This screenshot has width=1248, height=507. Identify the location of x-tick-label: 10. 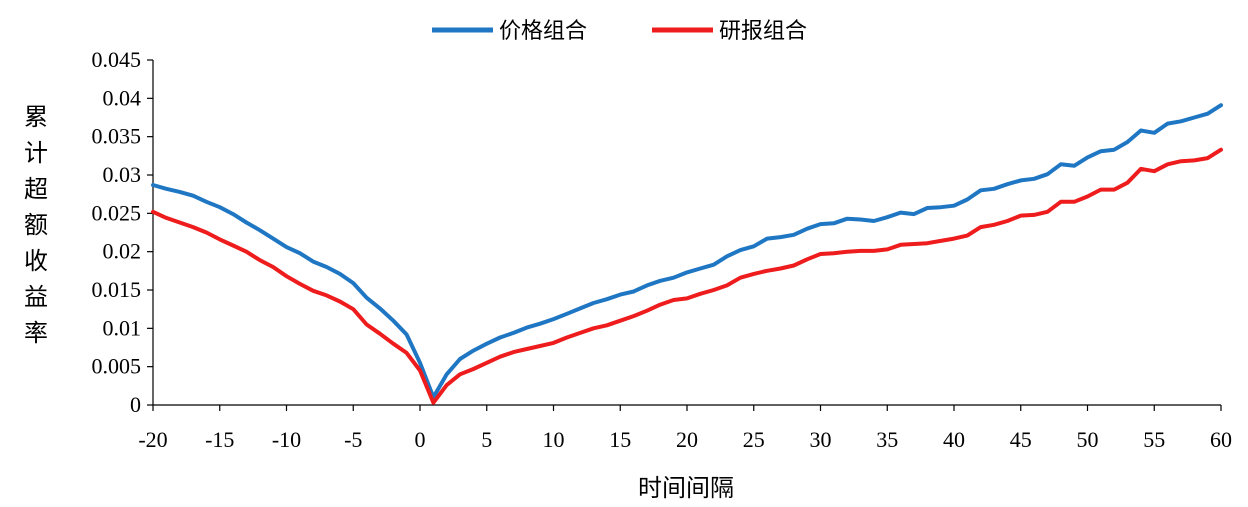
(554, 439).